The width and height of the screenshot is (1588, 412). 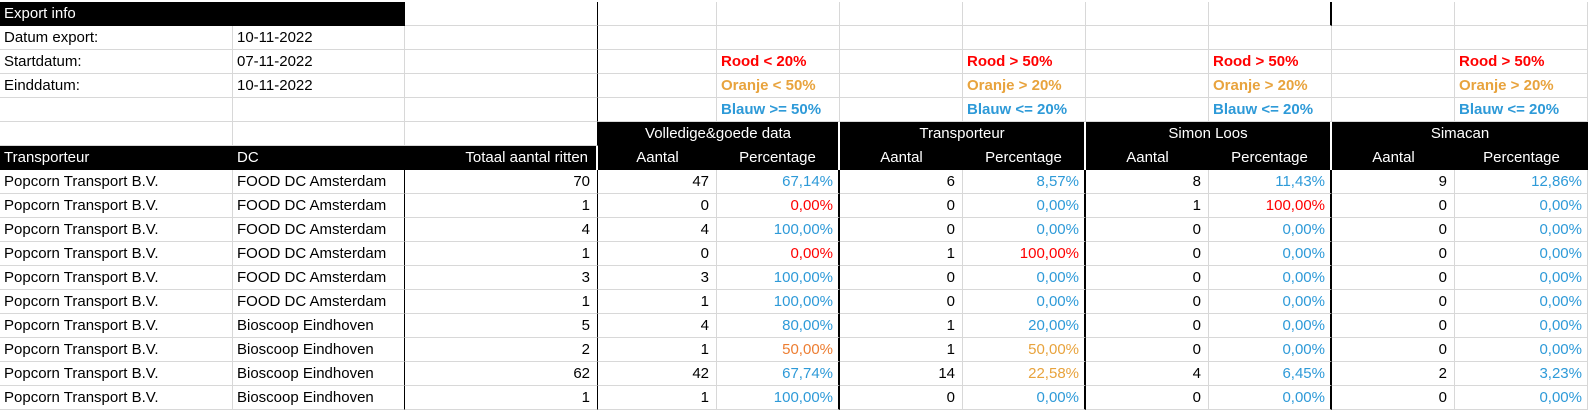 I want to click on legend-orange-g3: Oranje > 20%, so click(x=1270, y=86).